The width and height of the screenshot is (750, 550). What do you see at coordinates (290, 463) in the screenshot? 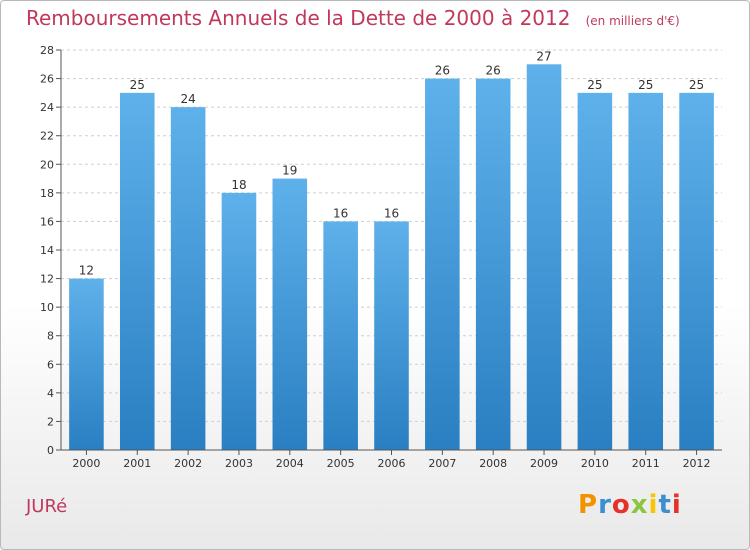
I see `x-tick-label: 2004` at bounding box center [290, 463].